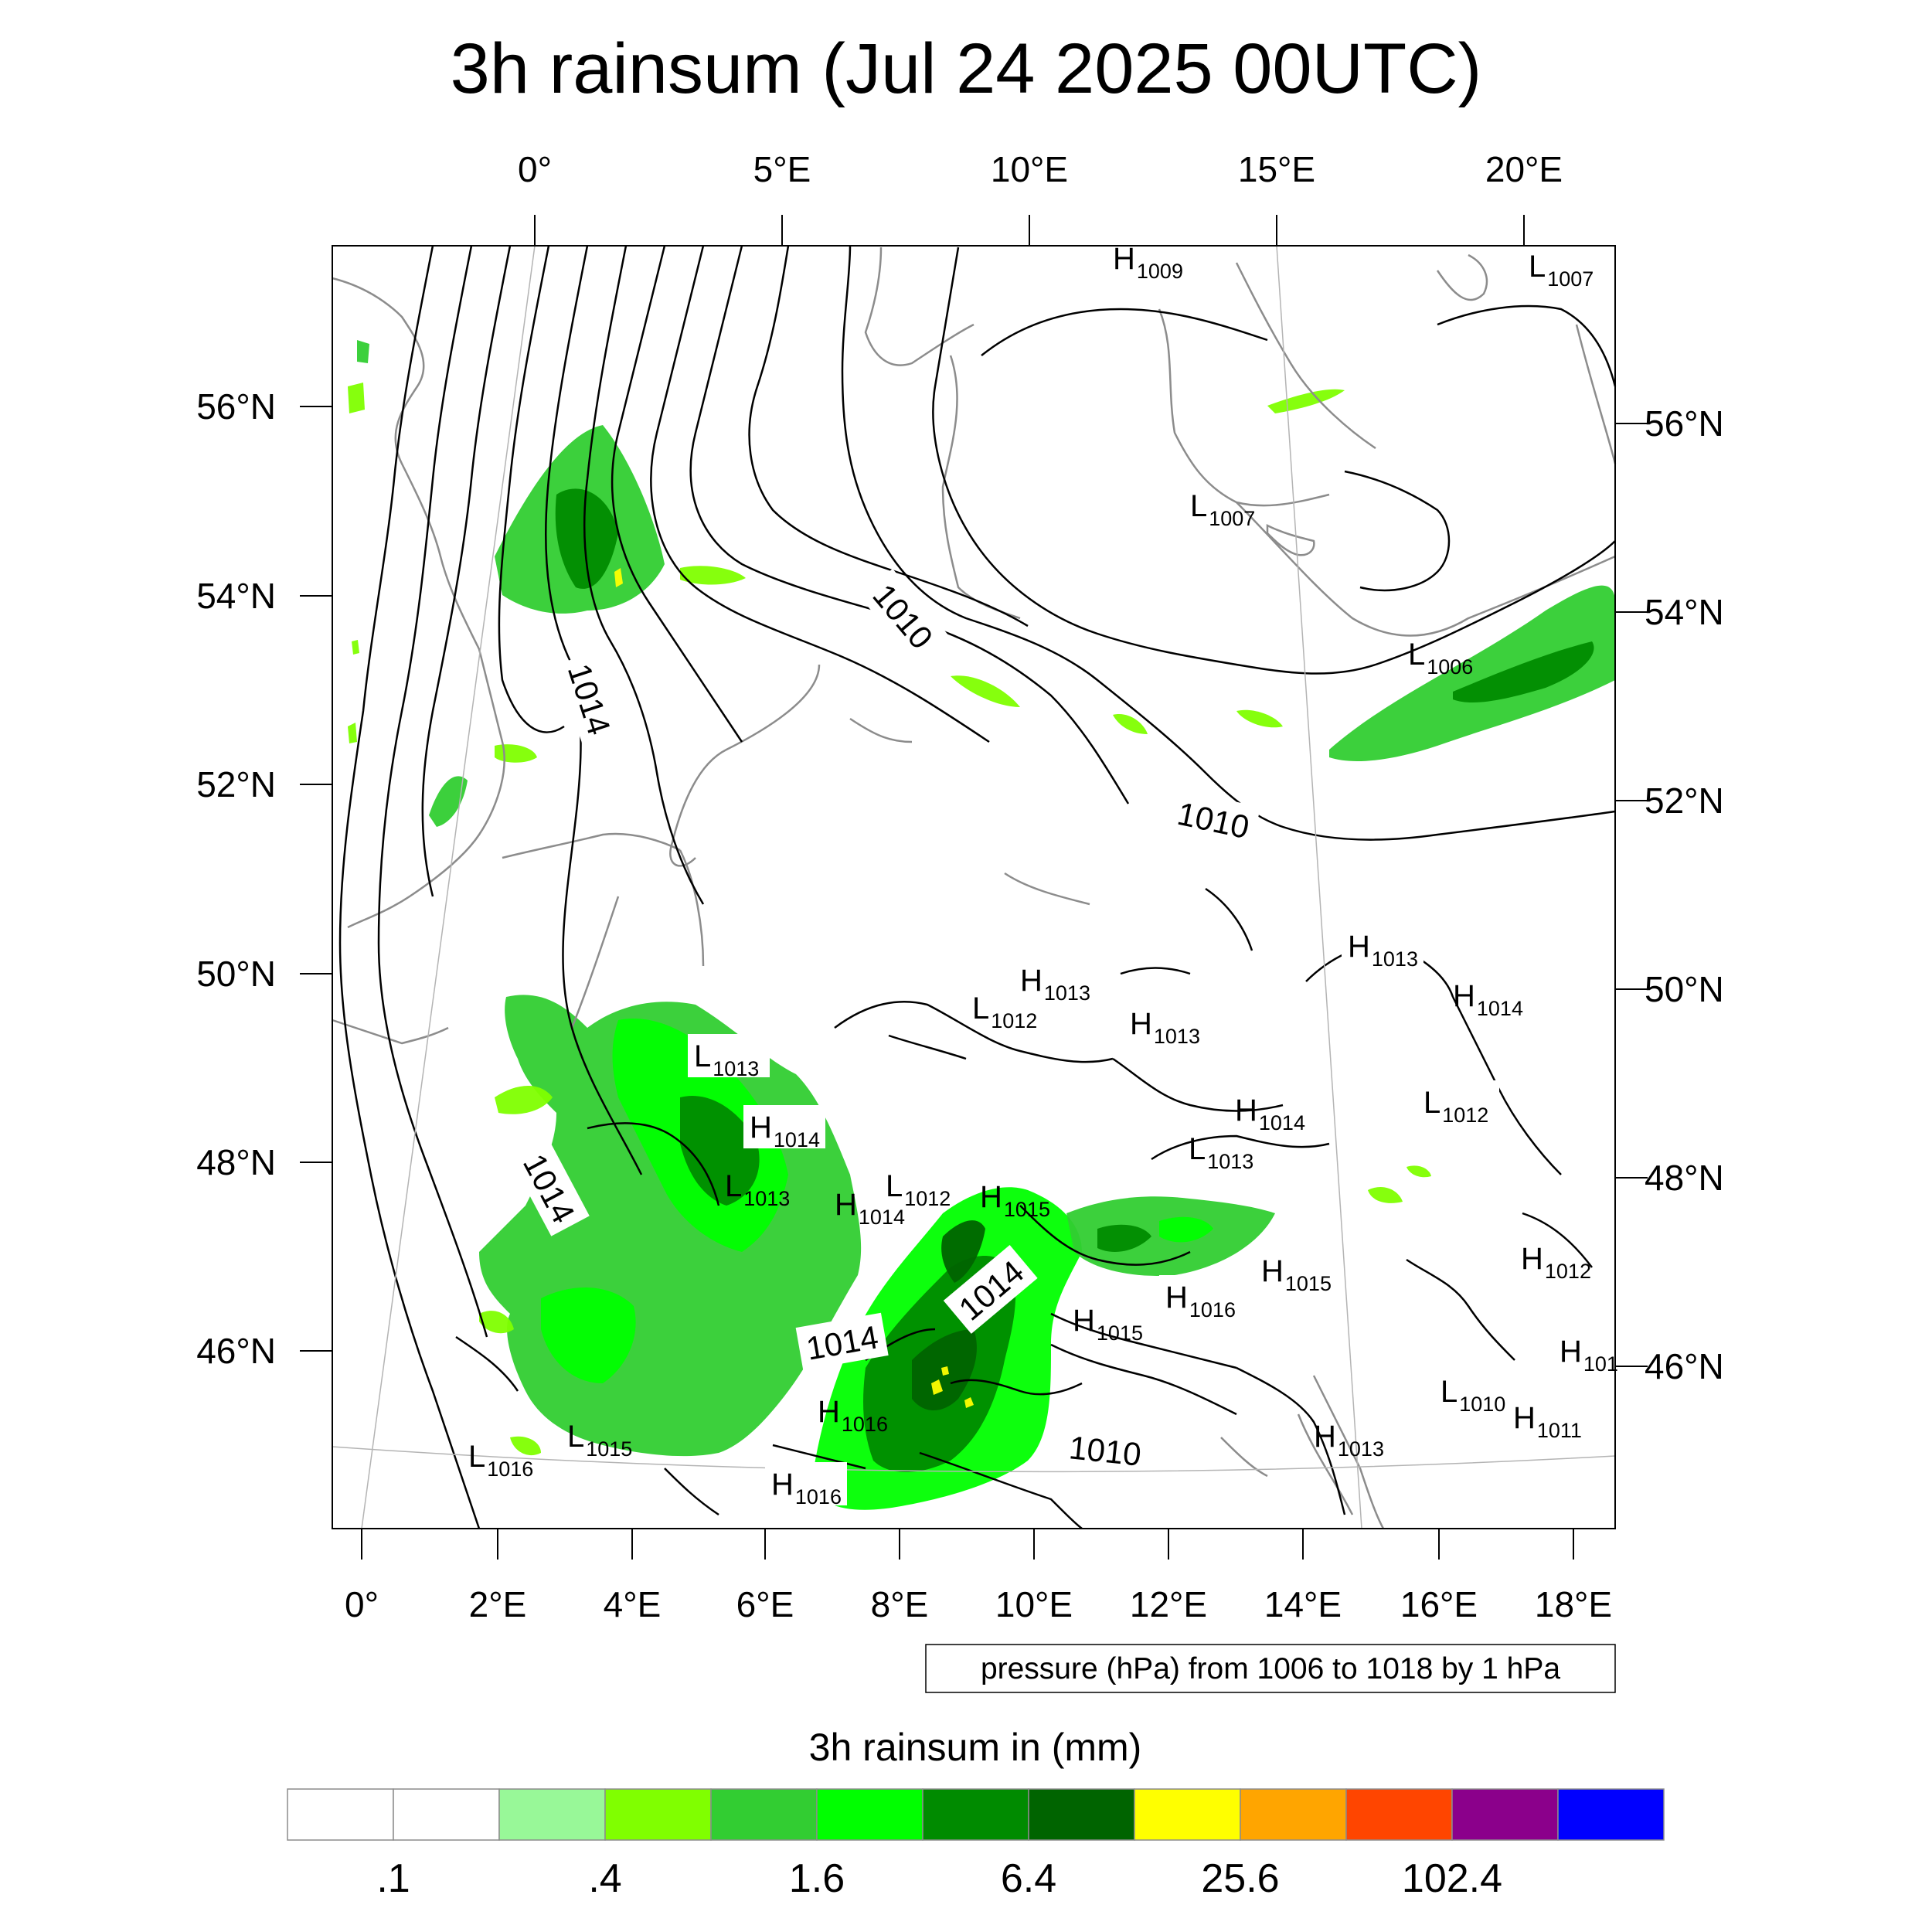 This screenshot has height=1932, width=1932. I want to click on pressure-center-text: L1013, so click(727, 1059).